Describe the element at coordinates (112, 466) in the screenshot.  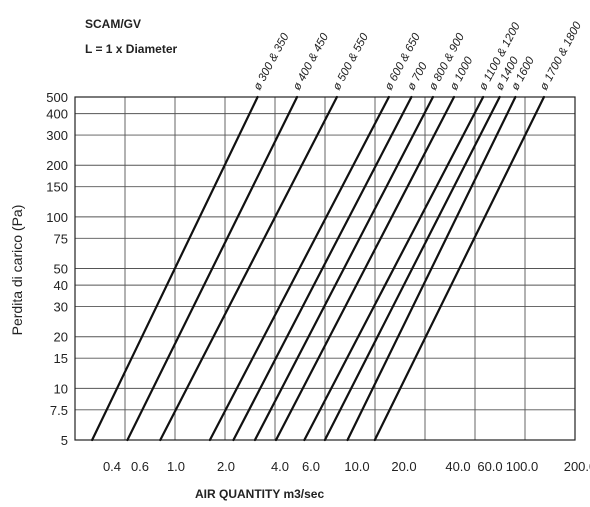
I see `x-tick-label: 0.4` at that location.